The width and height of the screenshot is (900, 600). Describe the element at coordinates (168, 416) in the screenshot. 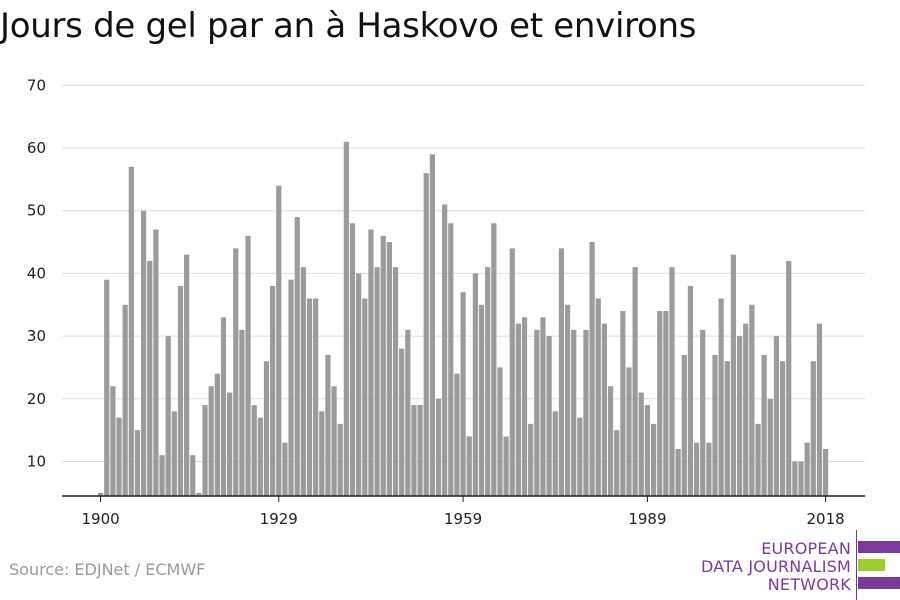

I see `bar-1911` at that location.